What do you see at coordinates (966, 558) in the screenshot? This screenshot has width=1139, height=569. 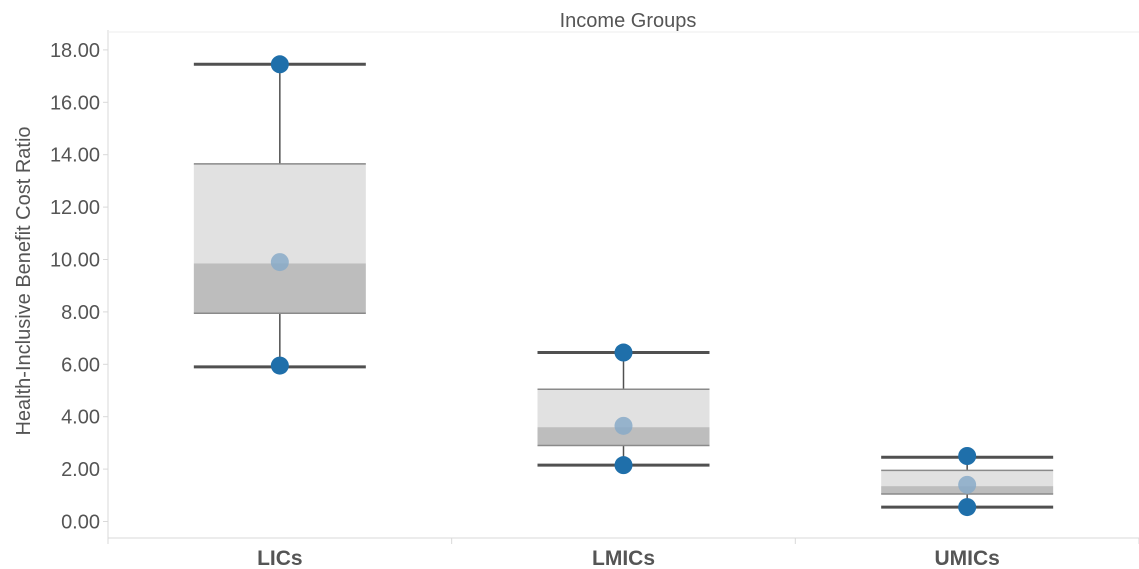 I see `x-category-label: UMICs` at bounding box center [966, 558].